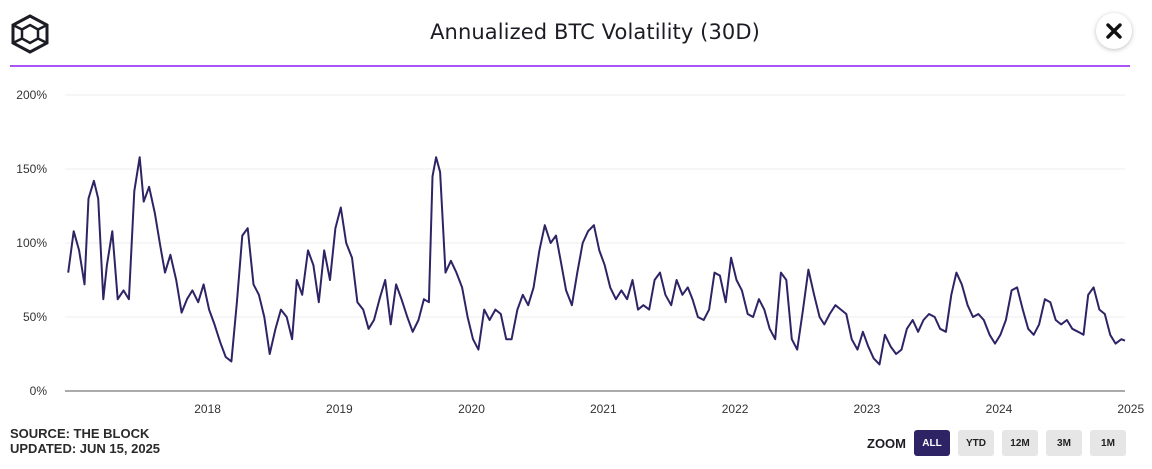 The height and width of the screenshot is (469, 1152). Describe the element at coordinates (31, 169) in the screenshot. I see `y-tick-label: 150%` at that location.